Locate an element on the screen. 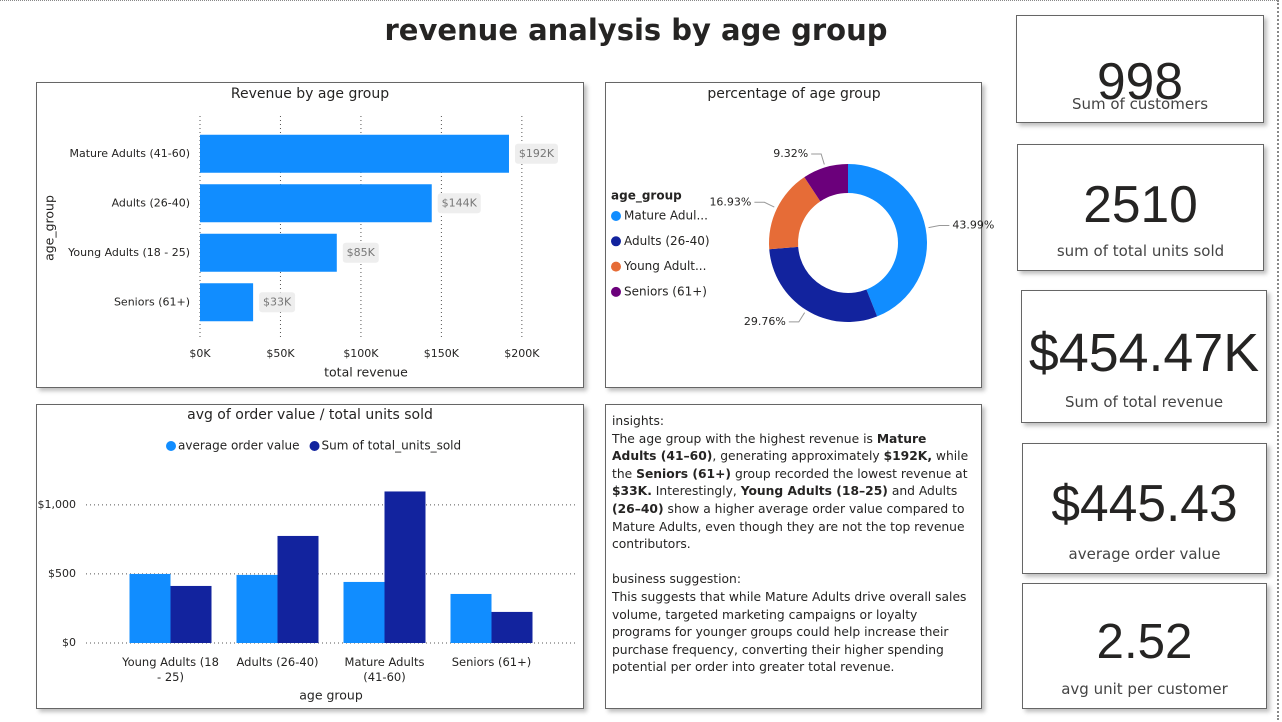 The width and height of the screenshot is (1282, 722). panel is located at coordinates (793, 556).